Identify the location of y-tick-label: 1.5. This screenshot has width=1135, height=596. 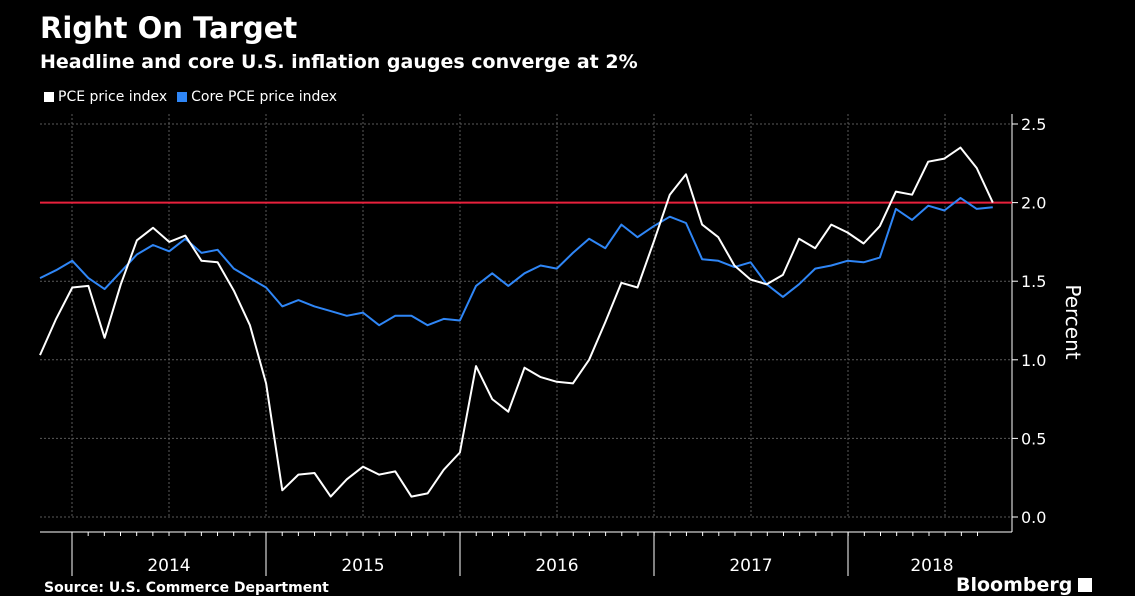
(1033, 281).